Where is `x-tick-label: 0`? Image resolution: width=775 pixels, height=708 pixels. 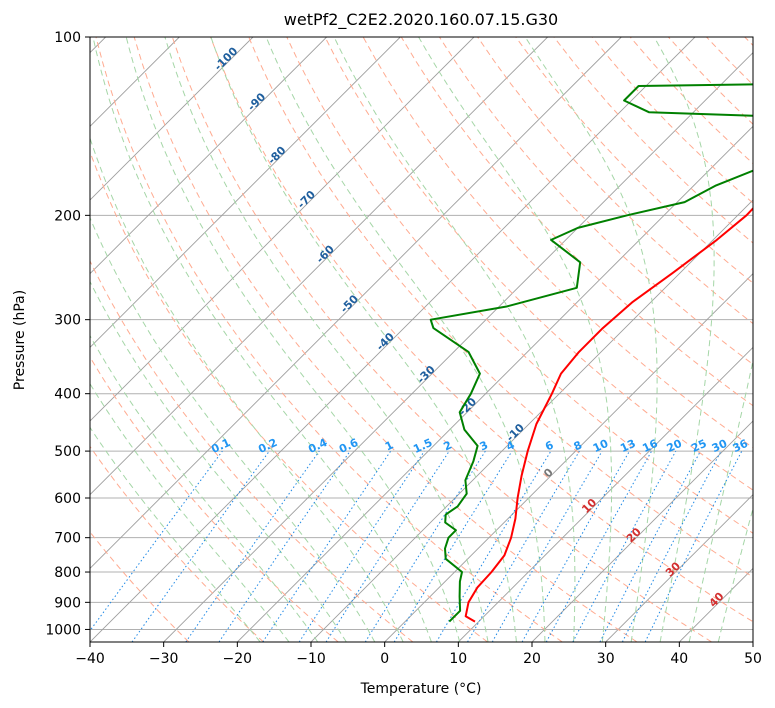 x-tick-label: 0 is located at coordinates (384, 659).